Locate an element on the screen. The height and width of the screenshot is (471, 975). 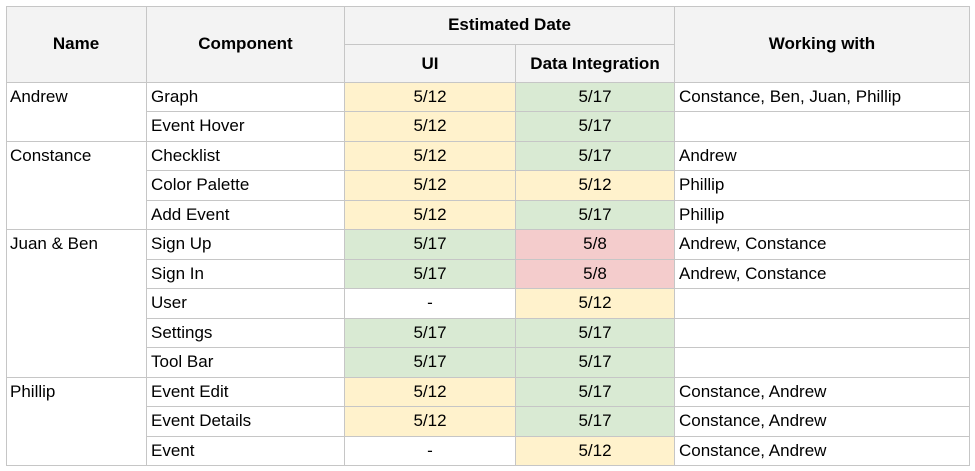
header-data-integration: Data Integration is located at coordinates (595, 64).